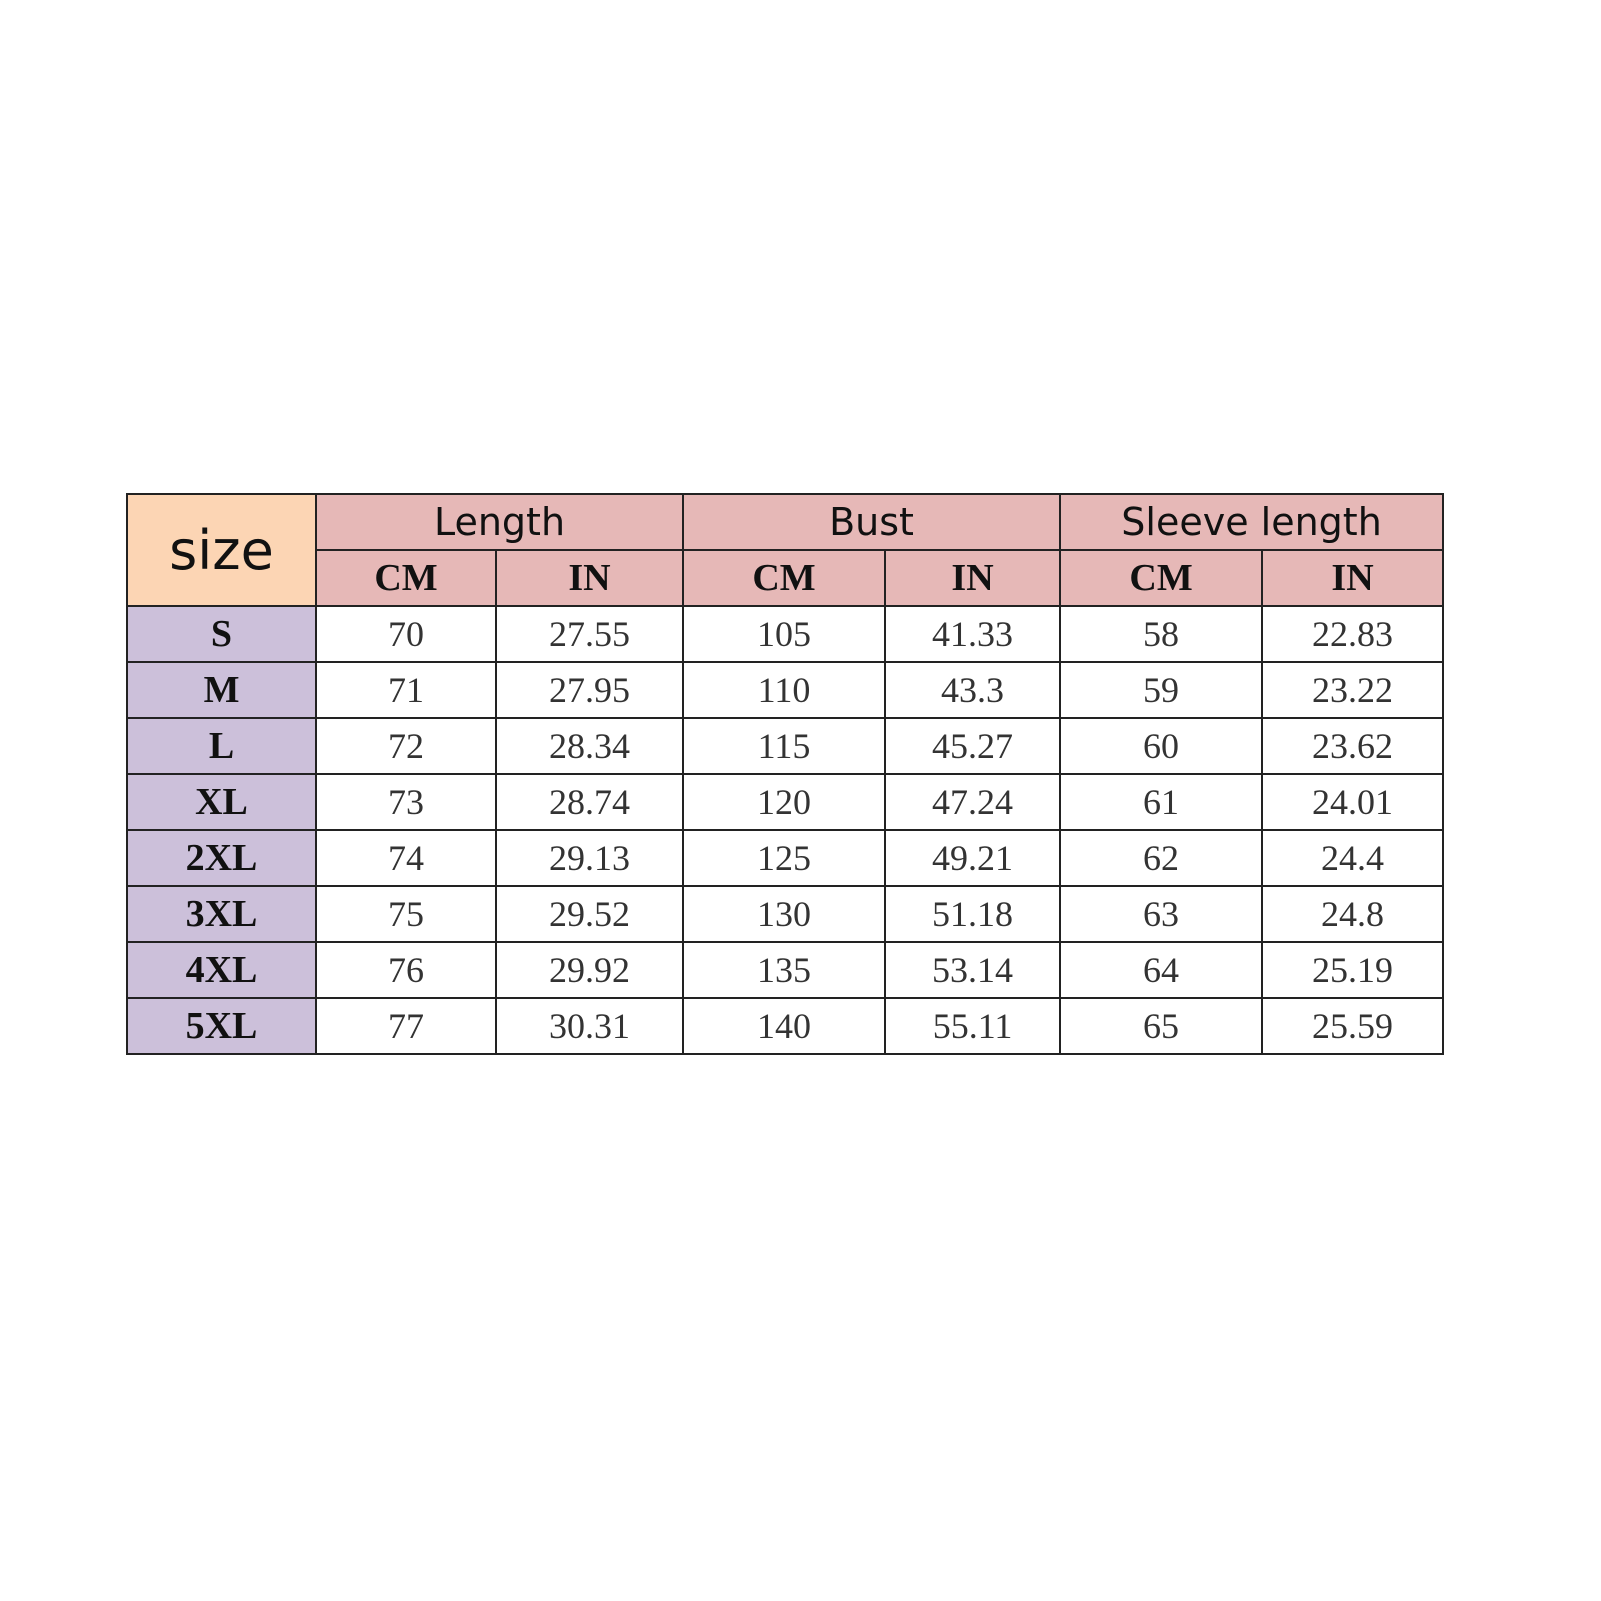 The image size is (1601, 1601). I want to click on value-cell: 105, so click(784, 634).